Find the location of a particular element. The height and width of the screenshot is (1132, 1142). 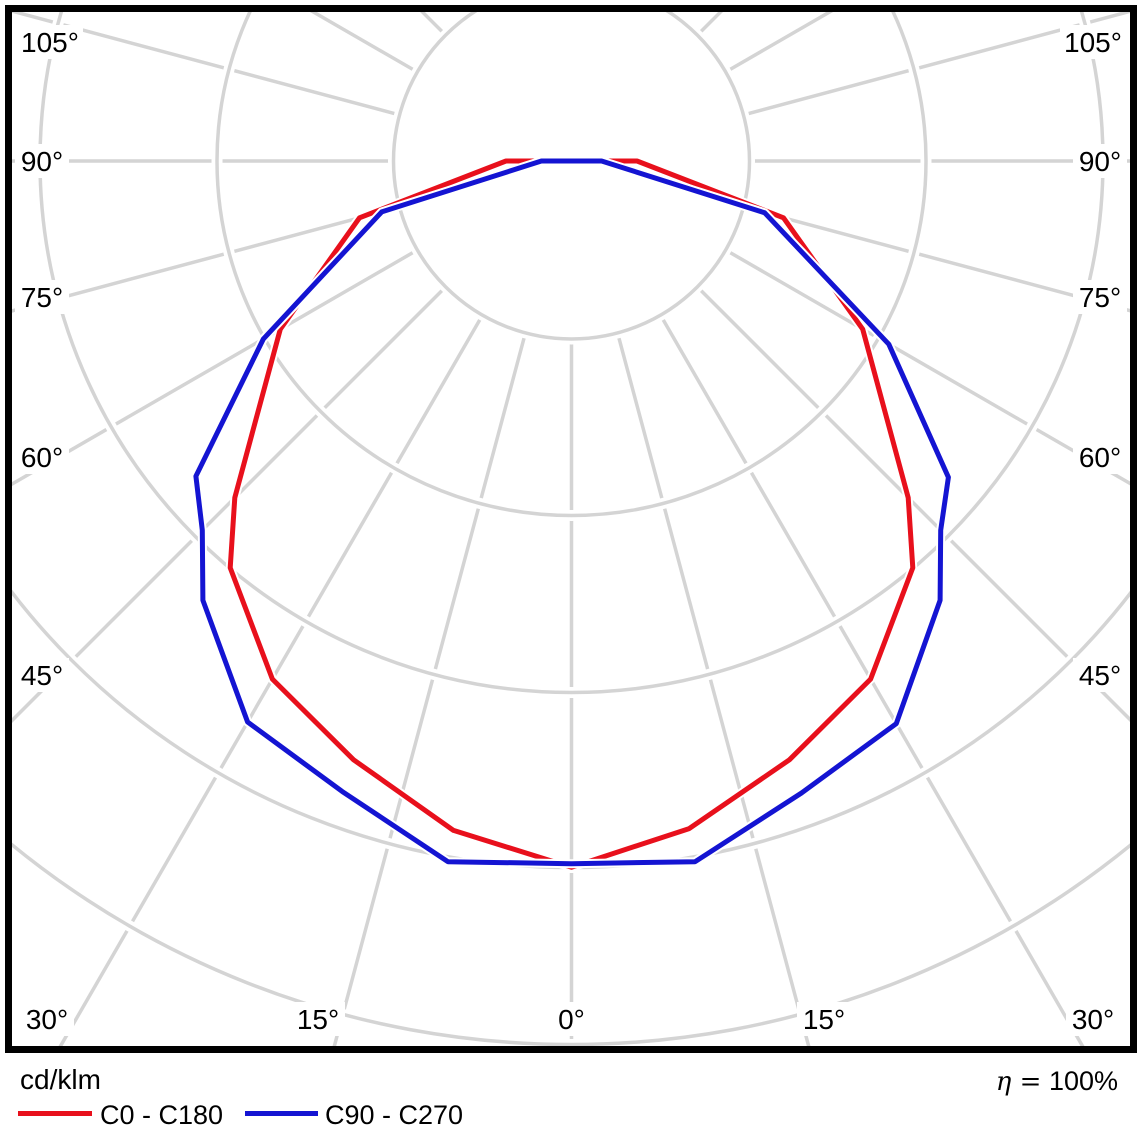

efficiency-label: η = 100% is located at coordinates (1057, 1081).